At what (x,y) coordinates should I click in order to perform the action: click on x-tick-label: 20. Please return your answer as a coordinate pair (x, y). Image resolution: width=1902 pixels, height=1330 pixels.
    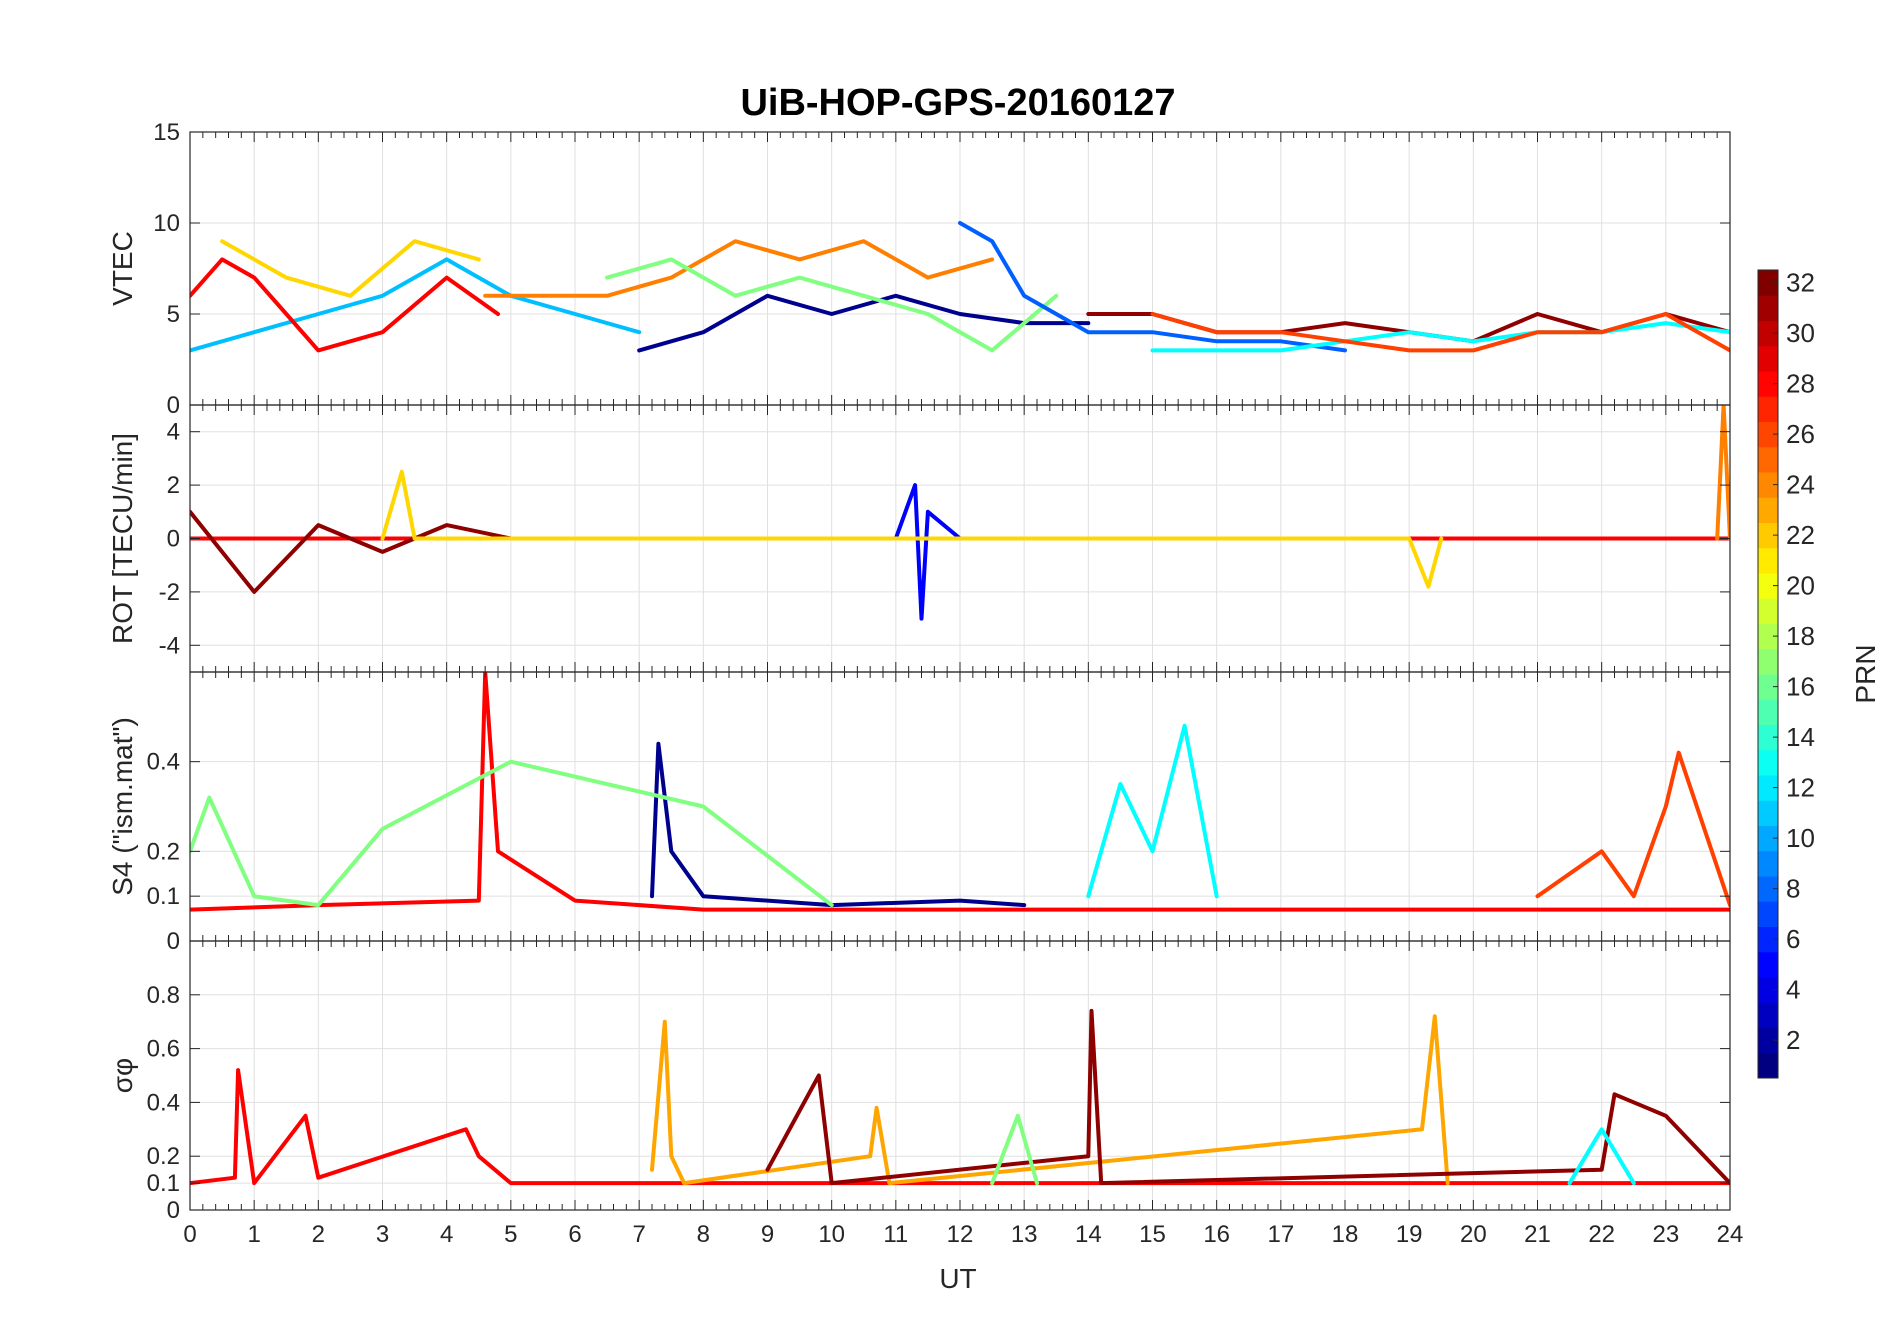
    Looking at the image, I should click on (1473, 1234).